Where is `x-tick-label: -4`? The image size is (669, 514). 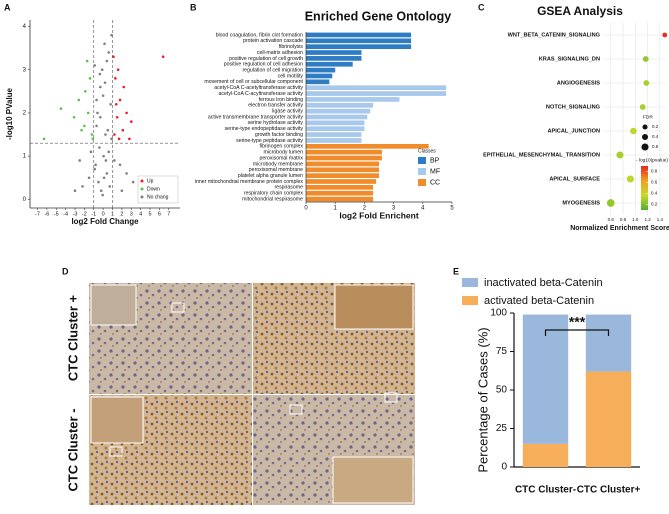 x-tick-label: -4 is located at coordinates (65, 214).